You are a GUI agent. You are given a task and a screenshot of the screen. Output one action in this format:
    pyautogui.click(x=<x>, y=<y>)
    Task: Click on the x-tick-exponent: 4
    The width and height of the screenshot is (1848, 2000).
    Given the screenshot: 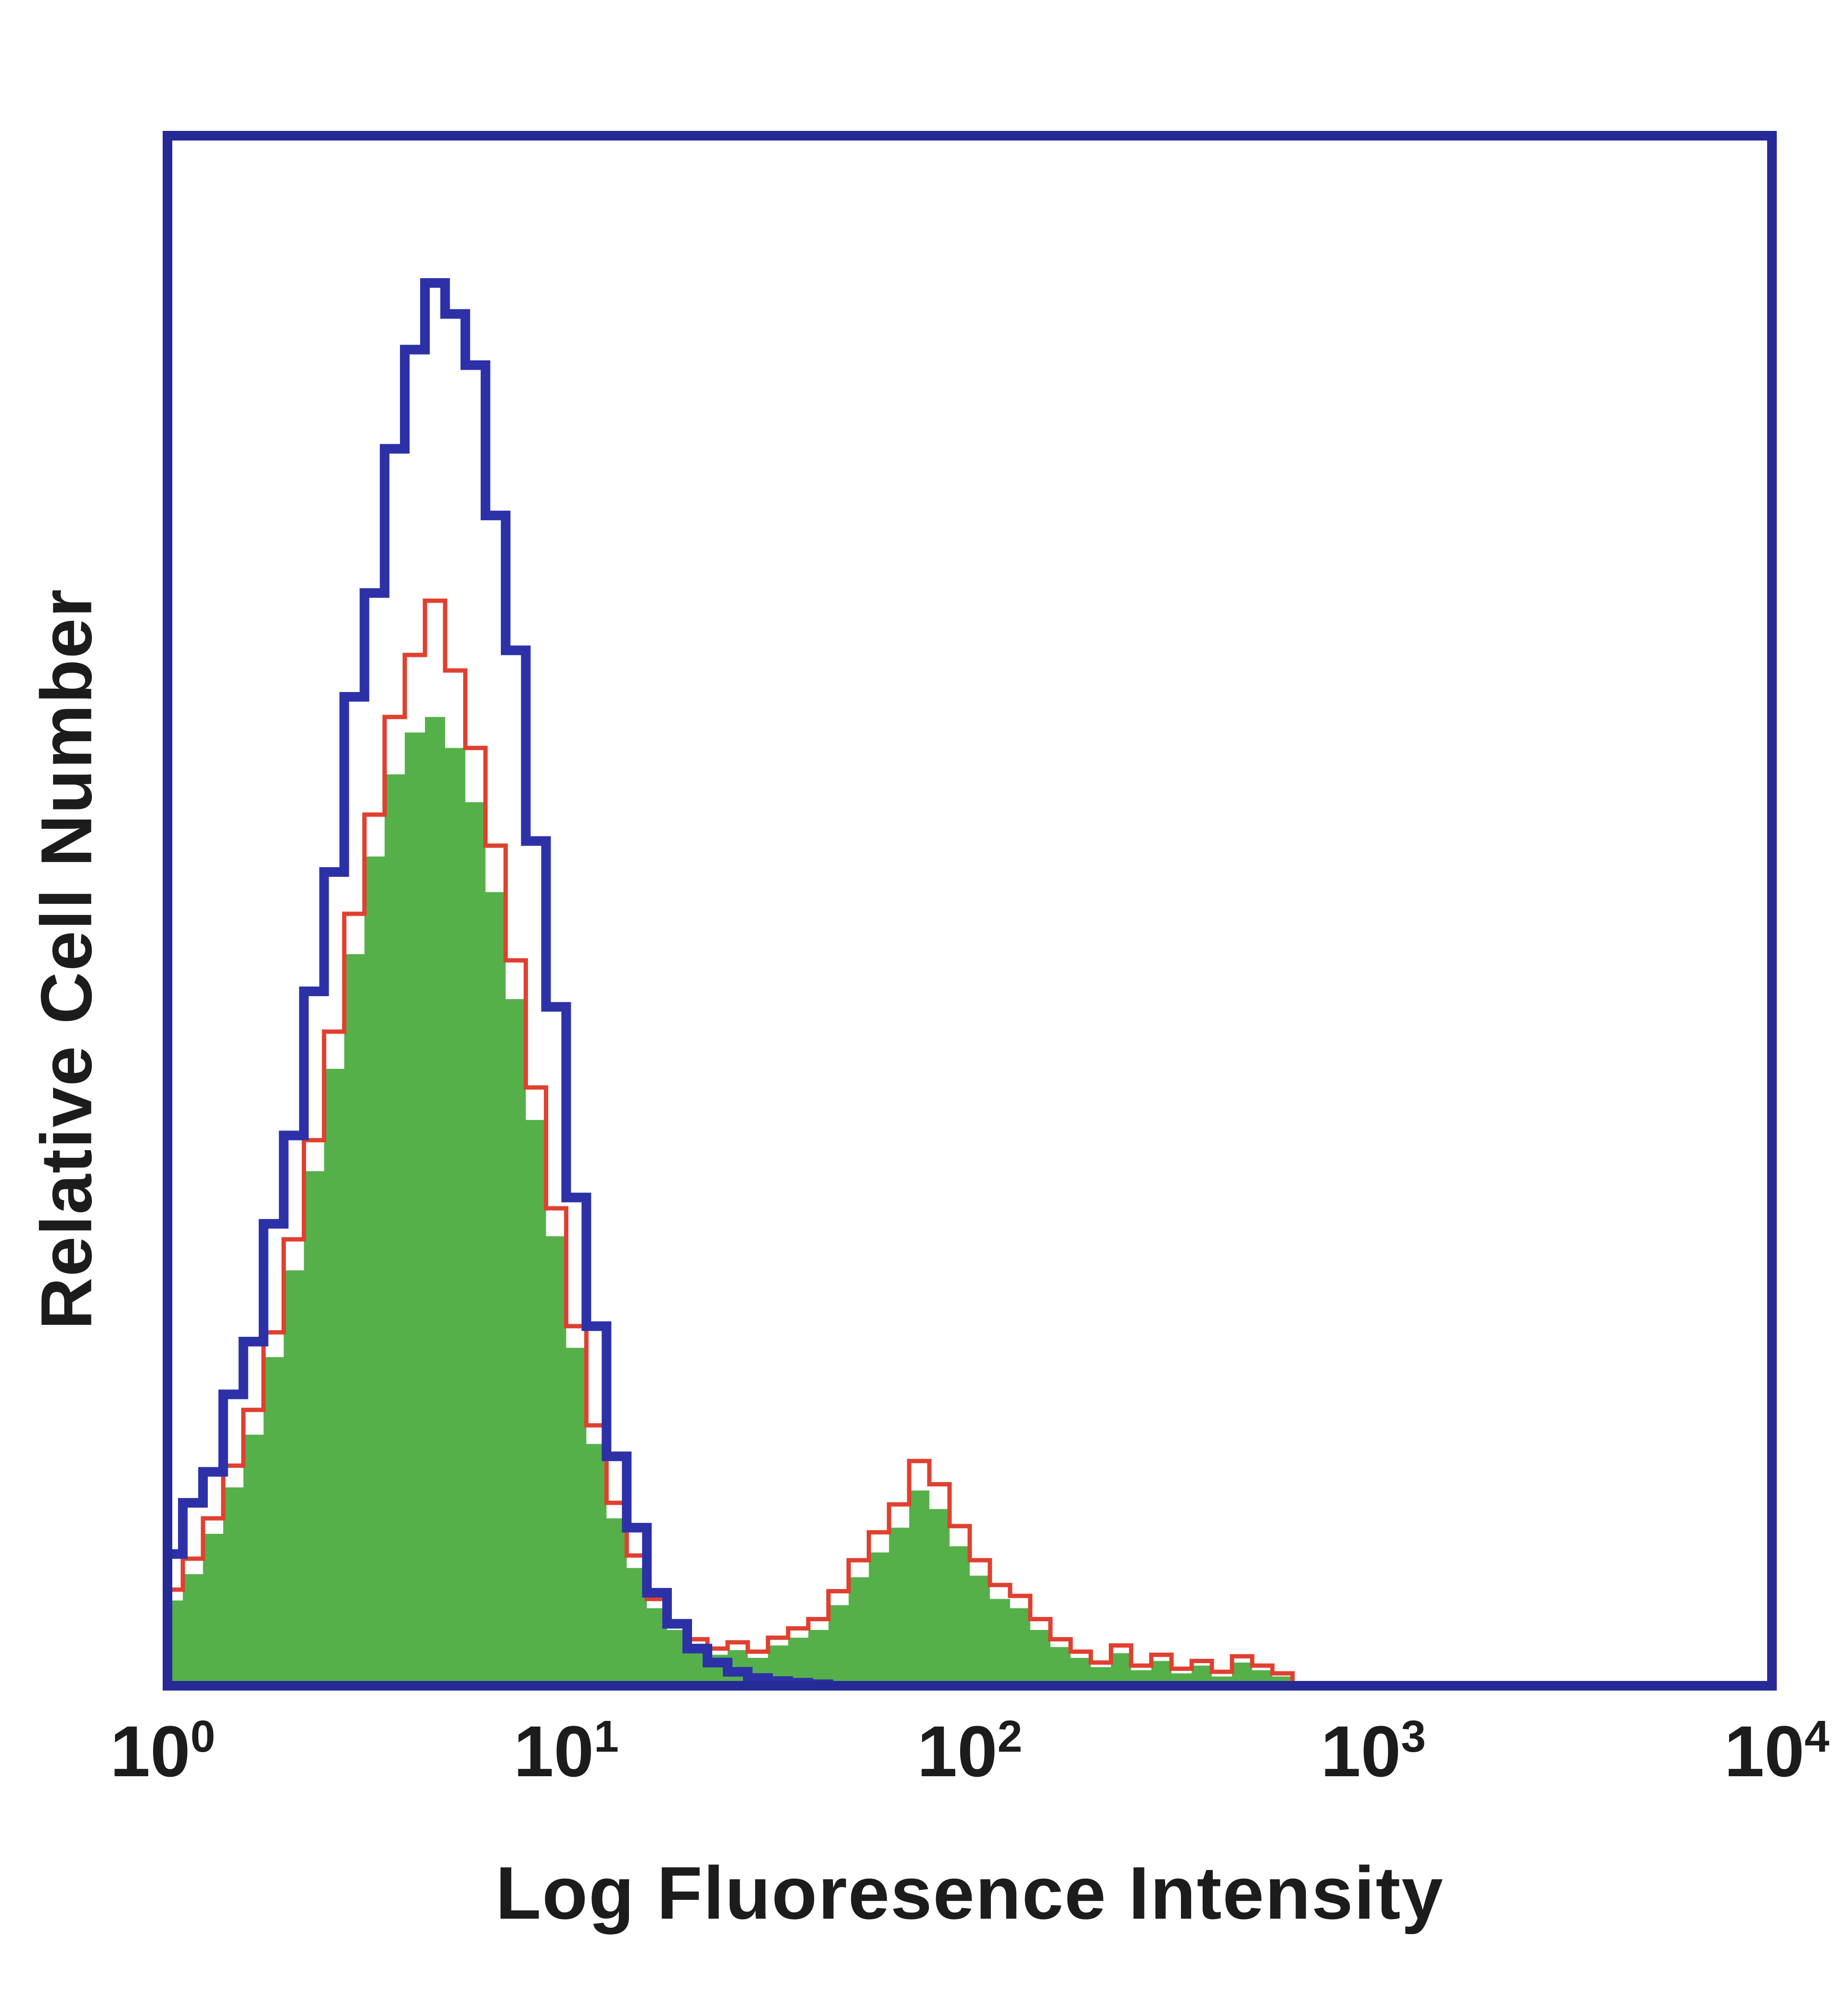 What is the action you would take?
    pyautogui.click(x=1817, y=1736)
    